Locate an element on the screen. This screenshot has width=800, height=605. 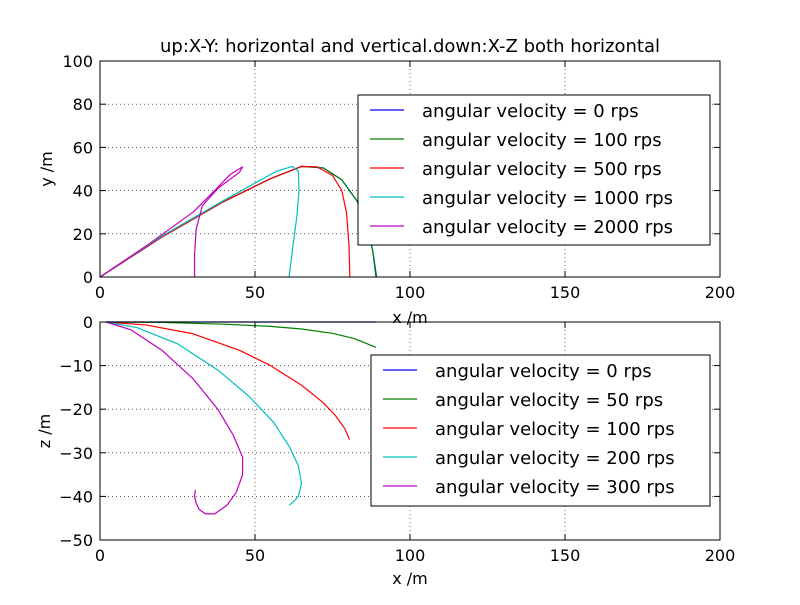
y-axis-label: z /m is located at coordinates (44, 431).